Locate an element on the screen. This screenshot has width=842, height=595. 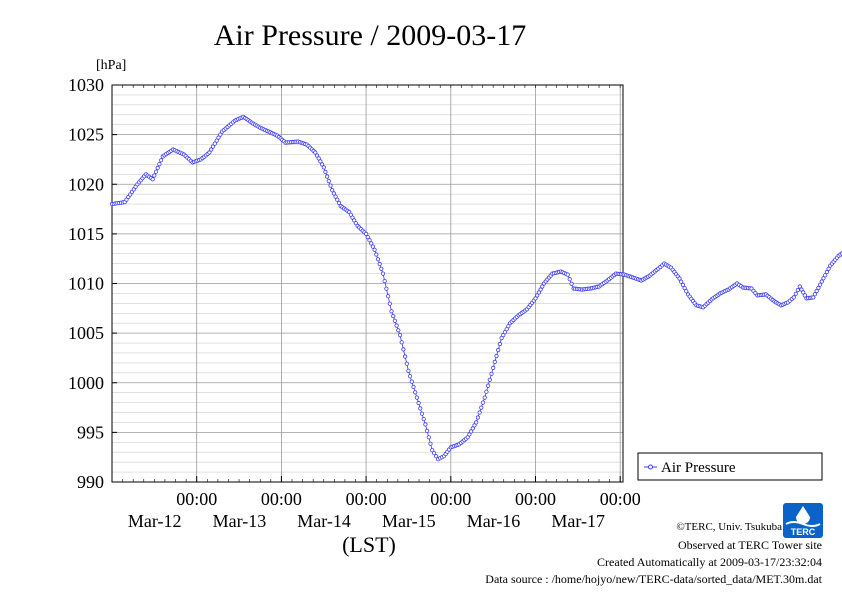
legend-box is located at coordinates (730, 466).